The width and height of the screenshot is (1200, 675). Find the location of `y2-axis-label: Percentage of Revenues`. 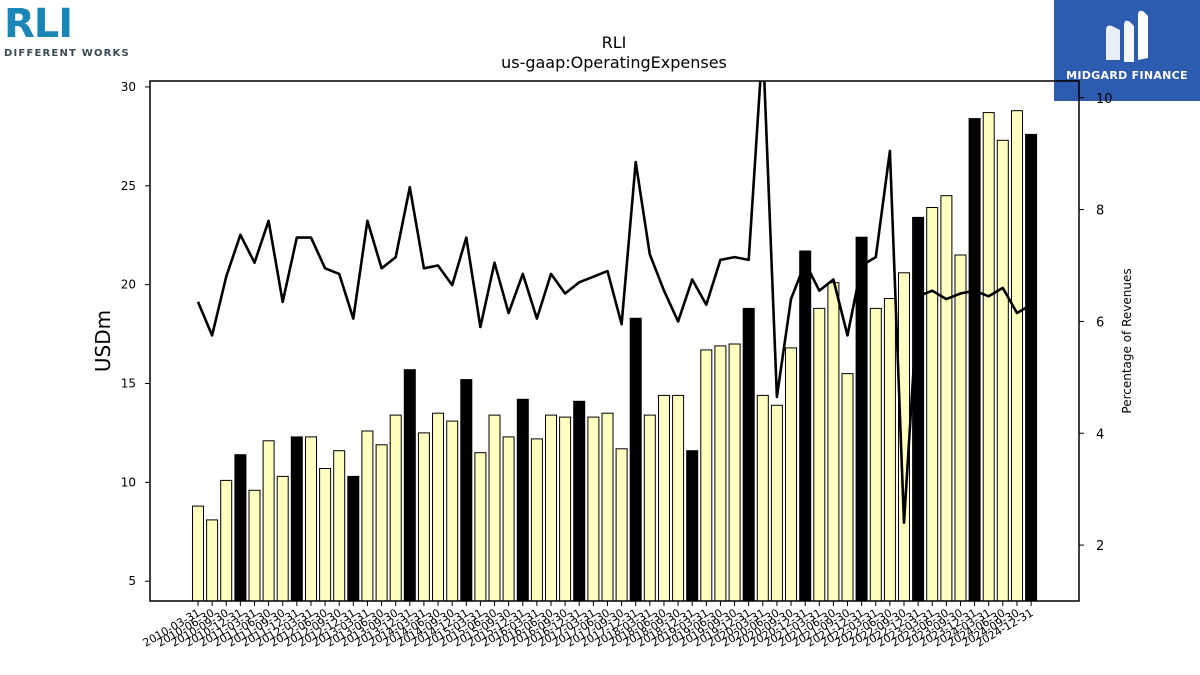

y2-axis-label: Percentage of Revenues is located at coordinates (1127, 340).